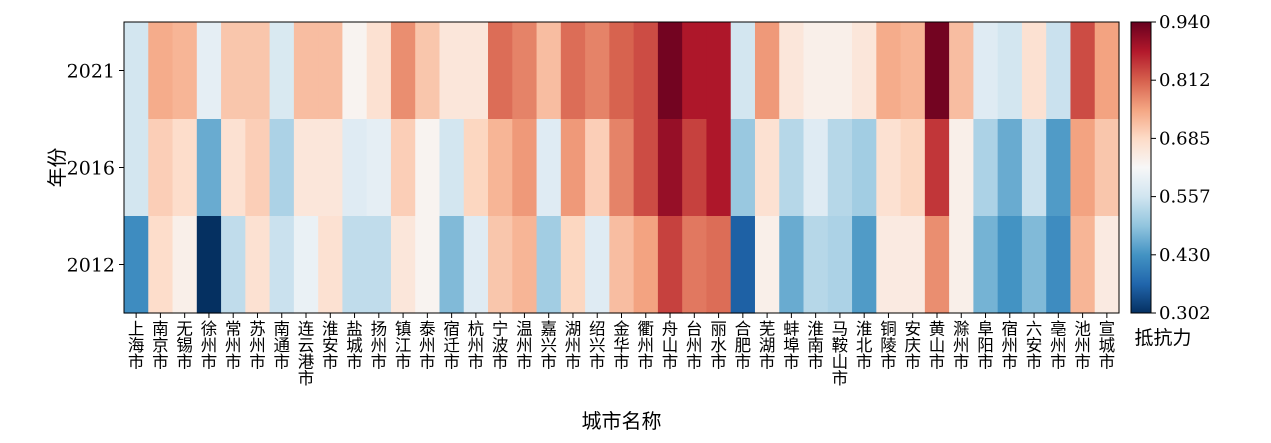 The width and height of the screenshot is (1271, 443). What do you see at coordinates (233, 346) in the screenshot?
I see `x-tick-label: 常州市` at bounding box center [233, 346].